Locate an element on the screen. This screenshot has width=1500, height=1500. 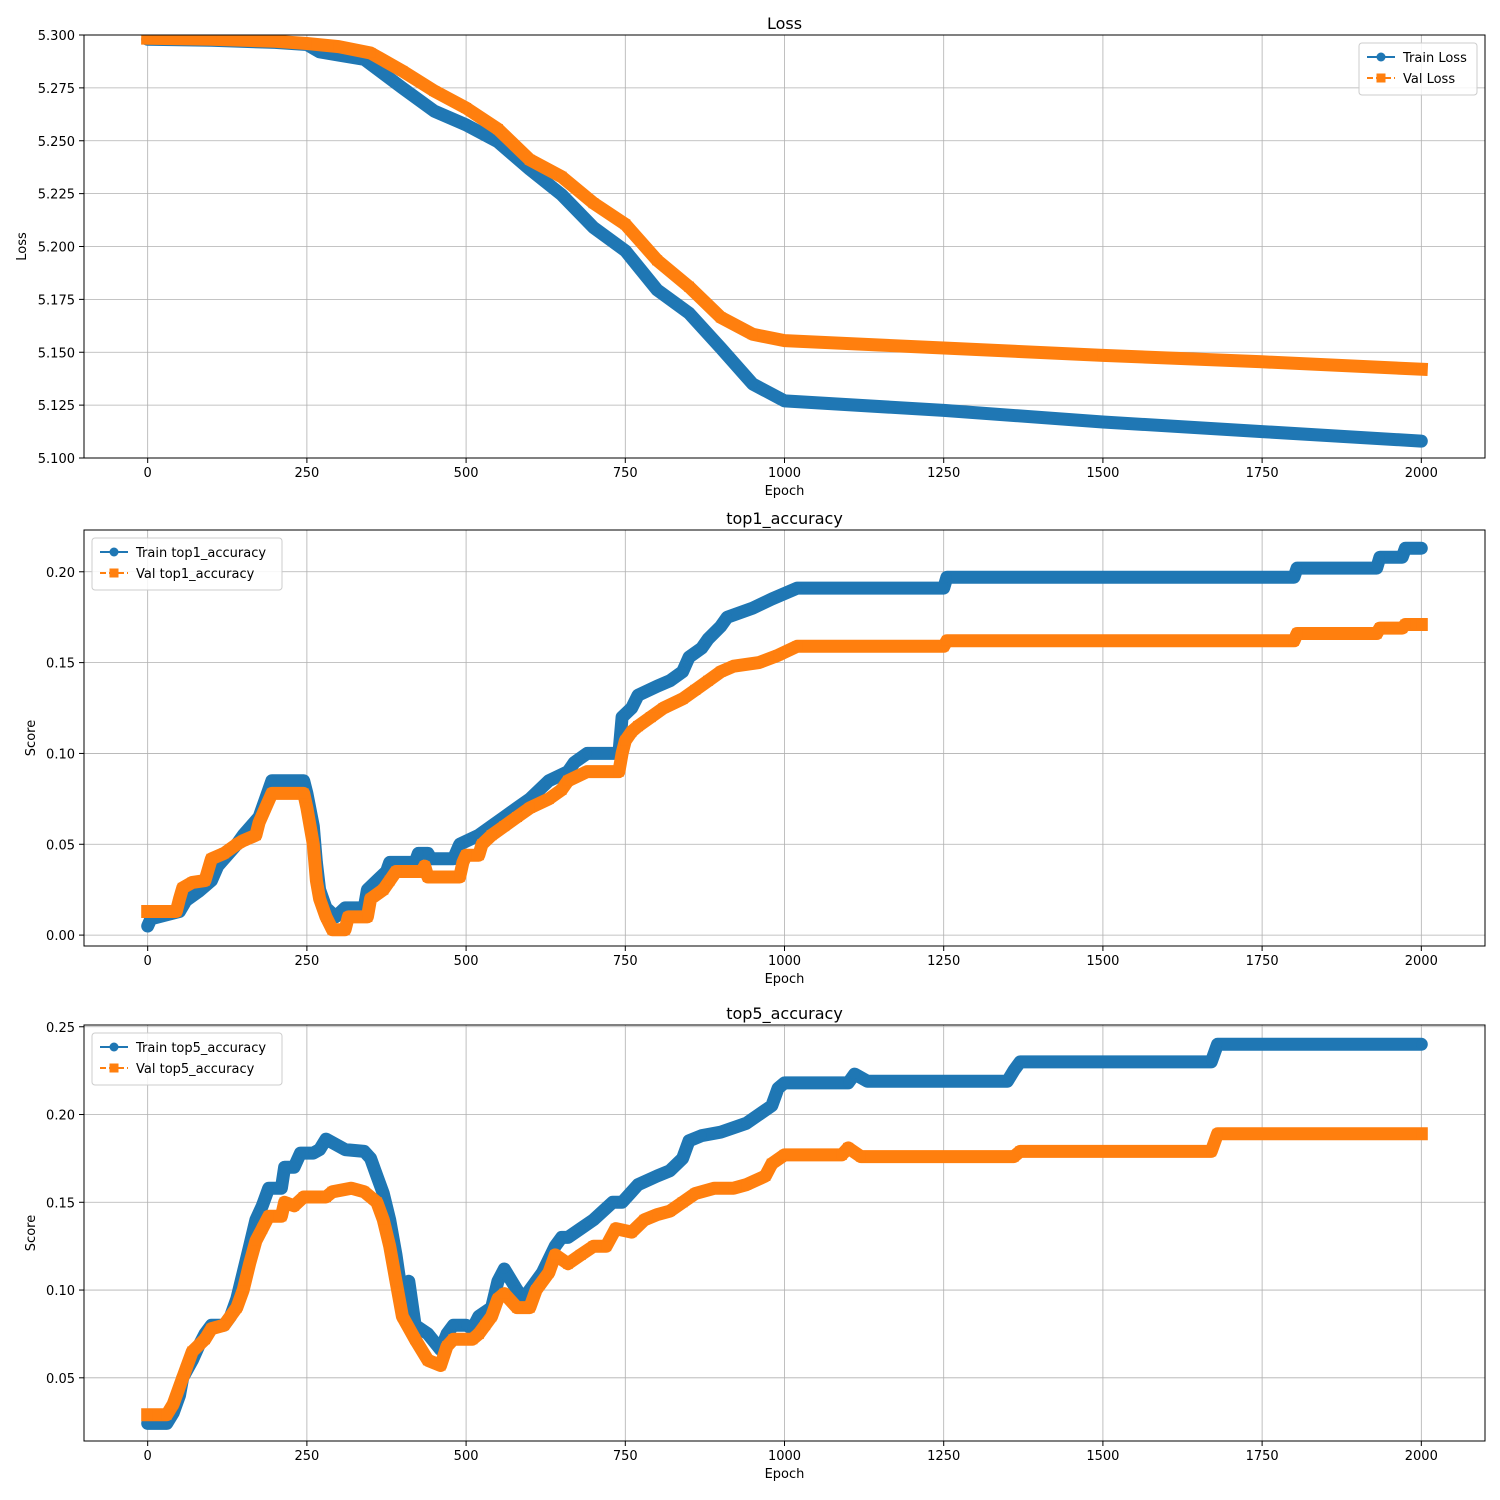
chart-title: top5_accuracy is located at coordinates (784, 1014).